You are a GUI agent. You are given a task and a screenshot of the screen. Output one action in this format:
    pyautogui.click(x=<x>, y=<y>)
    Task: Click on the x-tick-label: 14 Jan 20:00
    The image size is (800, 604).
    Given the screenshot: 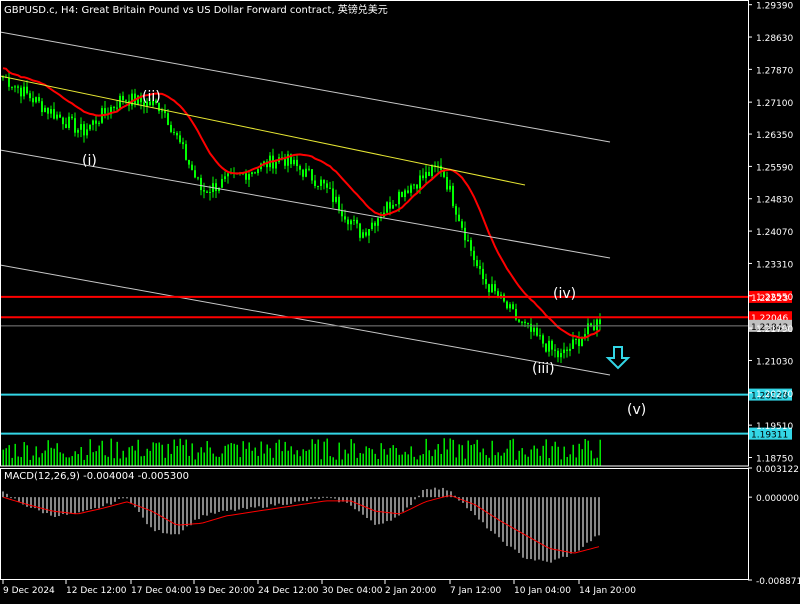 What is the action you would take?
    pyautogui.click(x=607, y=591)
    